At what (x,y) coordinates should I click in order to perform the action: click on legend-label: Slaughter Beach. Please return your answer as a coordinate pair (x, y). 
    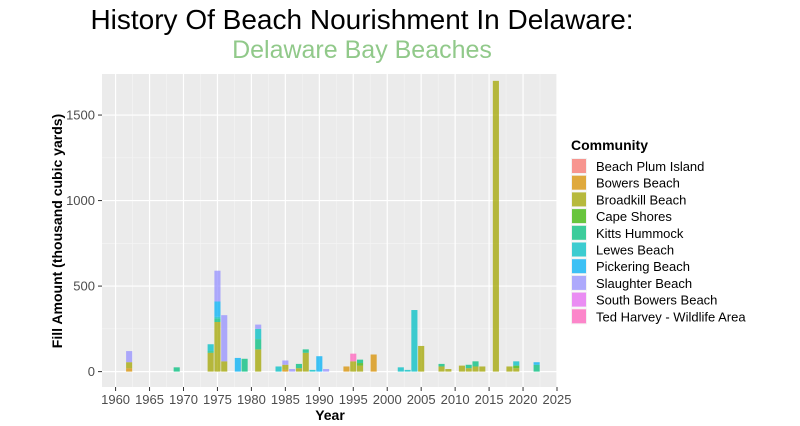
    Looking at the image, I should click on (644, 283).